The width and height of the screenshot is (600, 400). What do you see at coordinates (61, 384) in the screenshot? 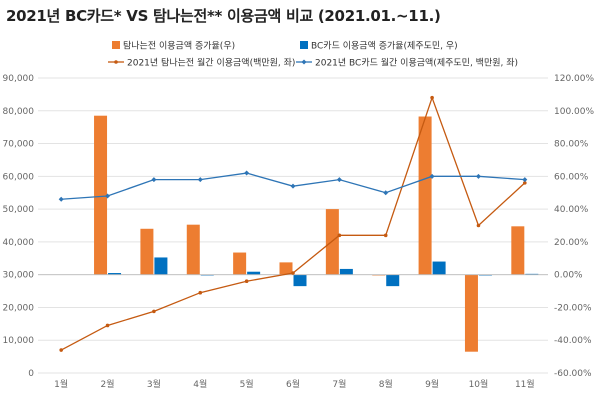
I see `x-tick-label: 1월` at bounding box center [61, 384].